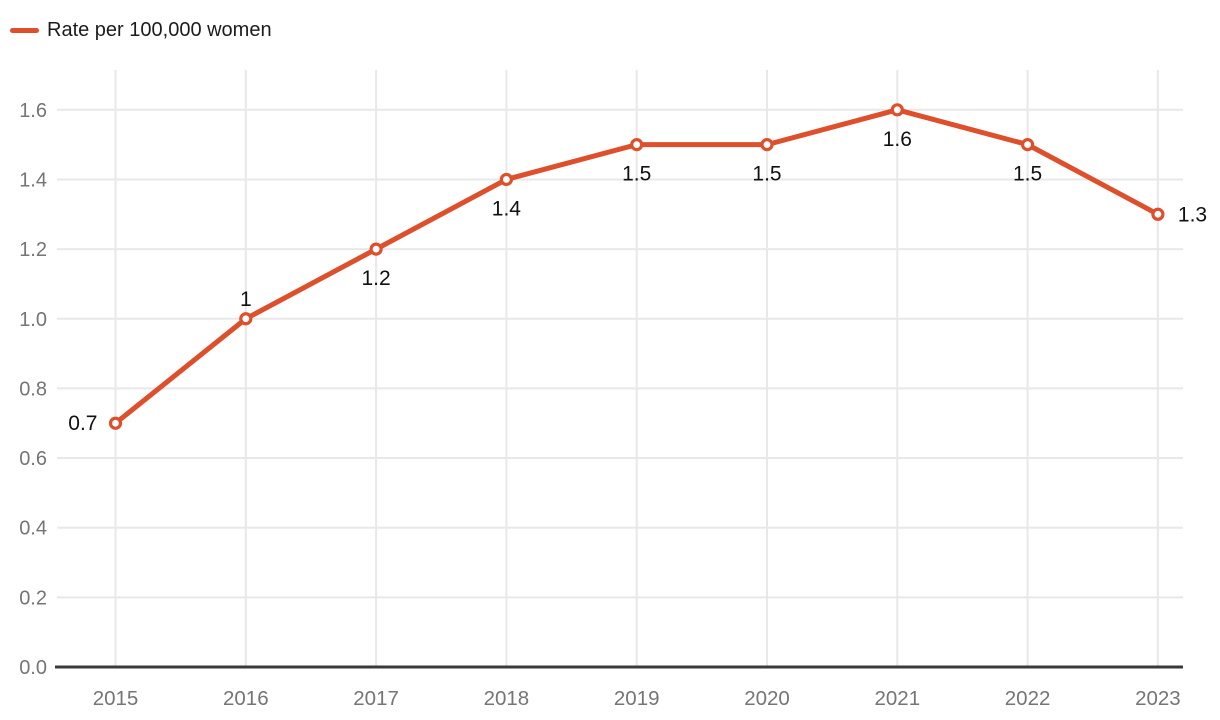  What do you see at coordinates (33, 111) in the screenshot?
I see `y-tick-label: 1.6` at bounding box center [33, 111].